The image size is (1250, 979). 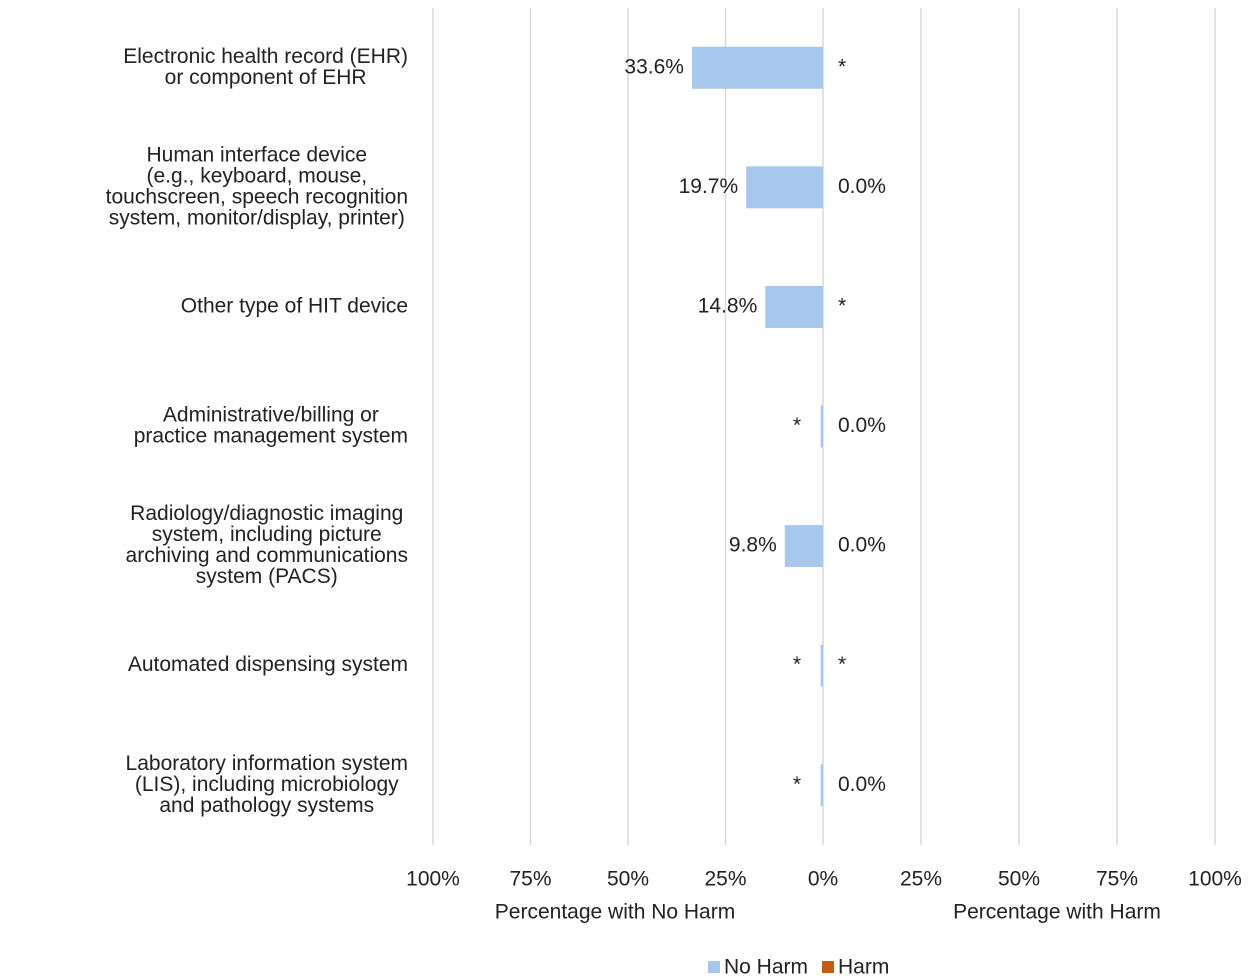 I want to click on category-label: Other type of HIT device, so click(x=294, y=305).